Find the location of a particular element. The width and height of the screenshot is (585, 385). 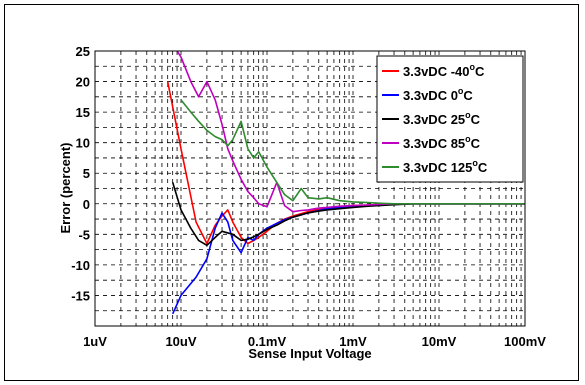

x-tick-label: 0.1mV is located at coordinates (267, 341).